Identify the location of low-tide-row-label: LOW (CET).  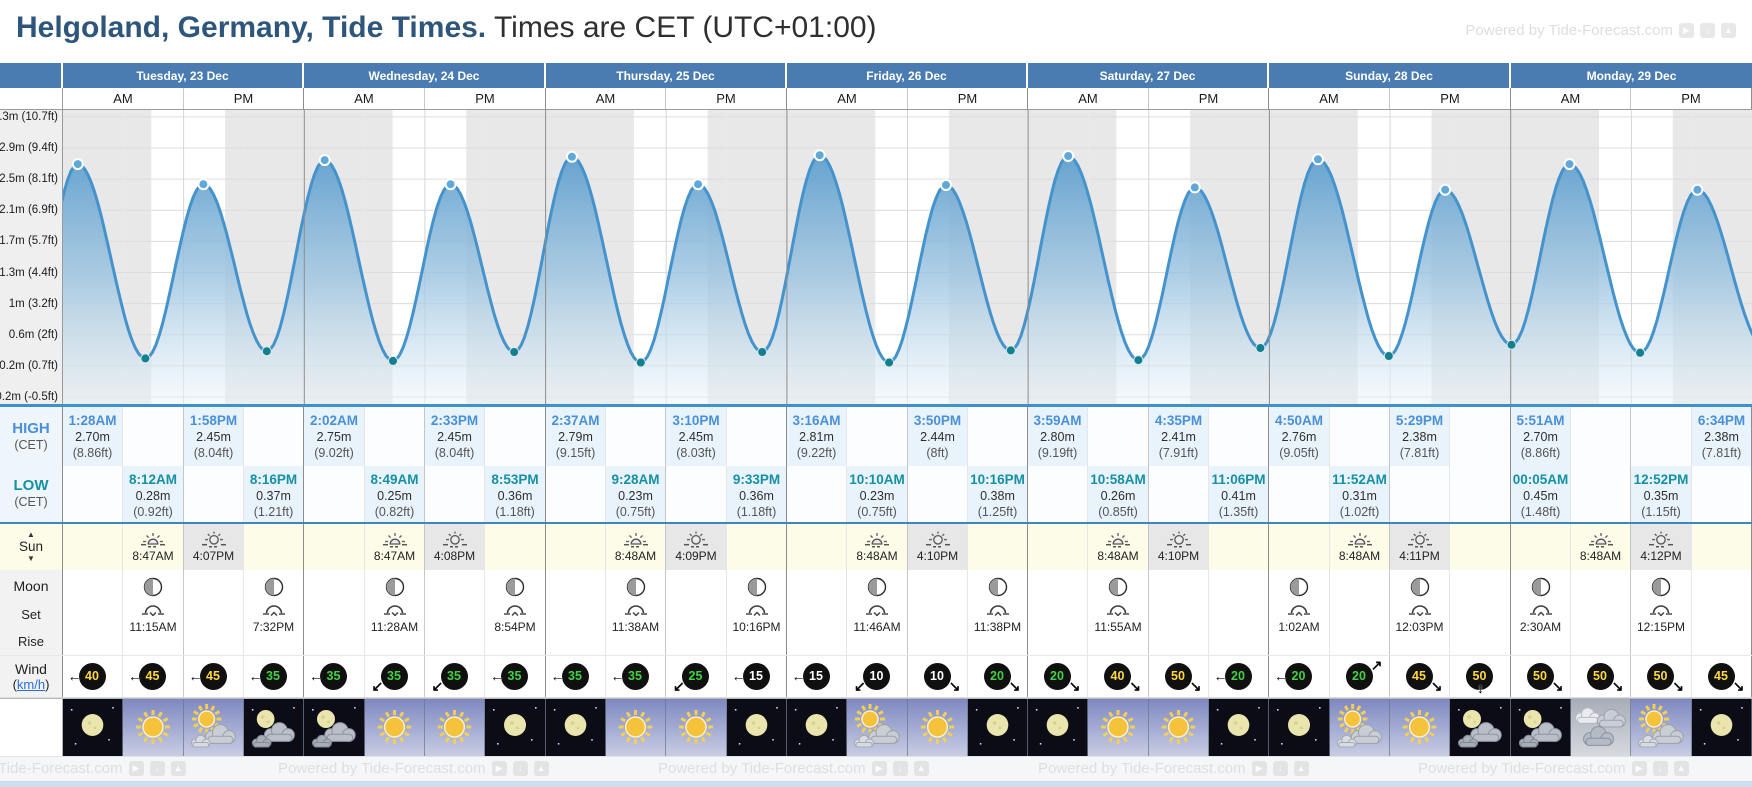
(31, 494).